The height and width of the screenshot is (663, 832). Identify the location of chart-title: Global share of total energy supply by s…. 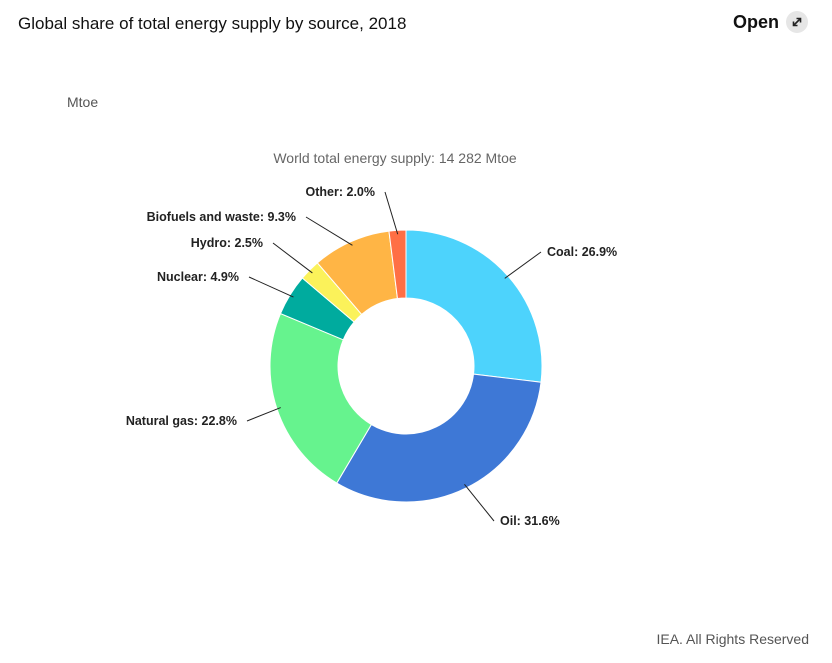
(212, 23).